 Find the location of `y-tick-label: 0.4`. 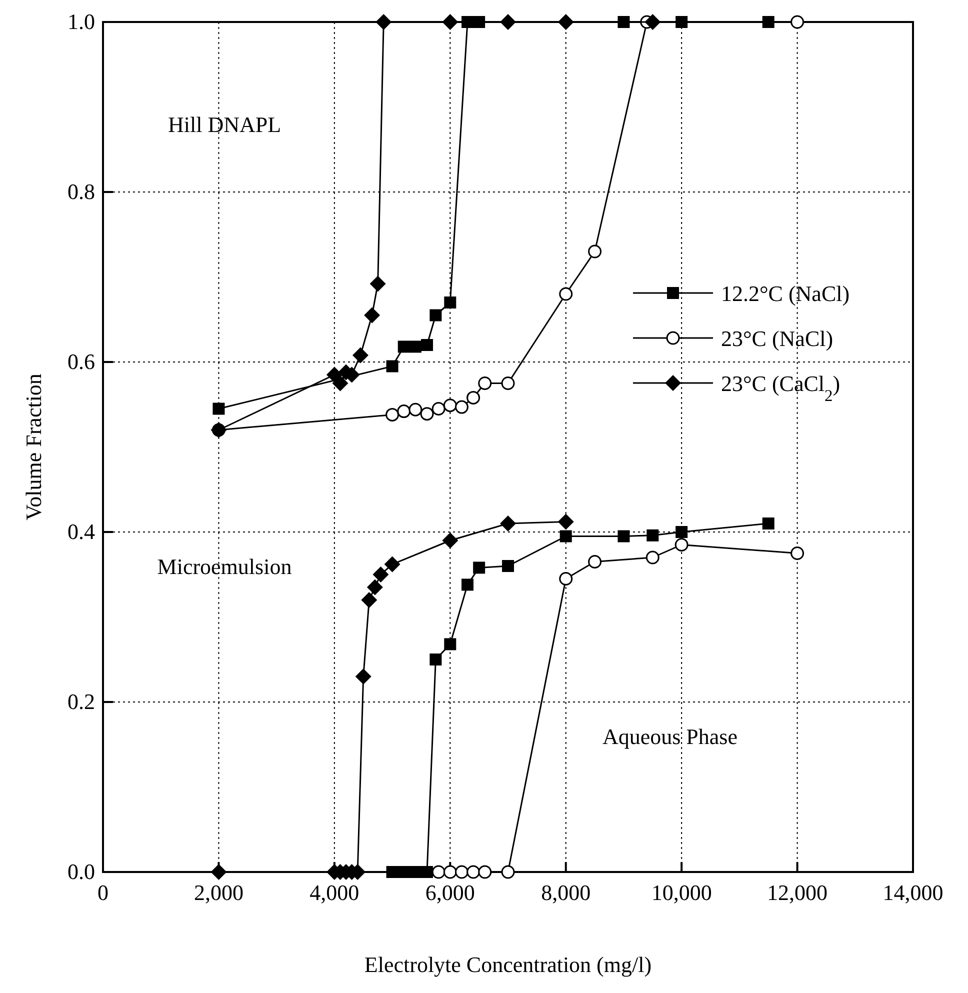

y-tick-label: 0.4 is located at coordinates (81, 531).